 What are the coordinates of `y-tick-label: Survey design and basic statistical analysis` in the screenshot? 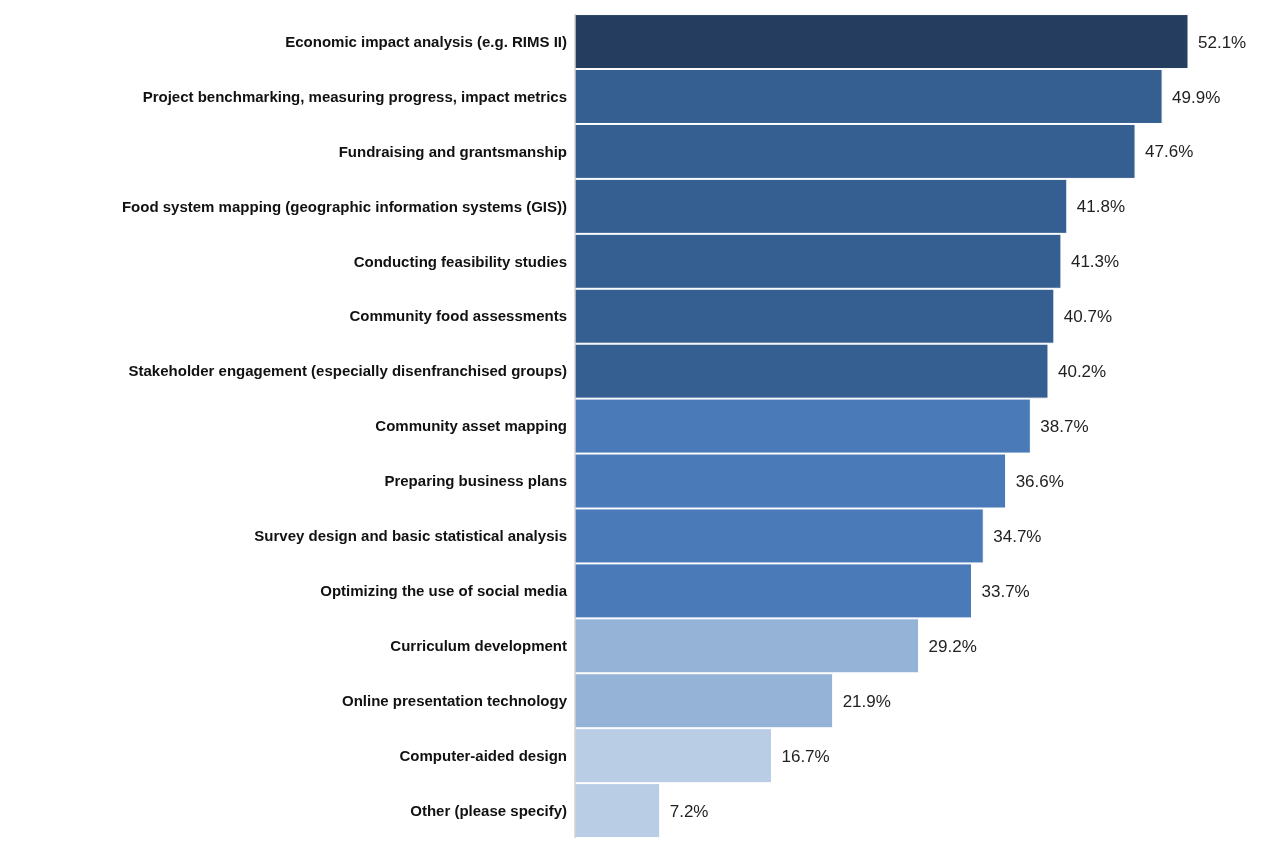 It's located at (410, 536).